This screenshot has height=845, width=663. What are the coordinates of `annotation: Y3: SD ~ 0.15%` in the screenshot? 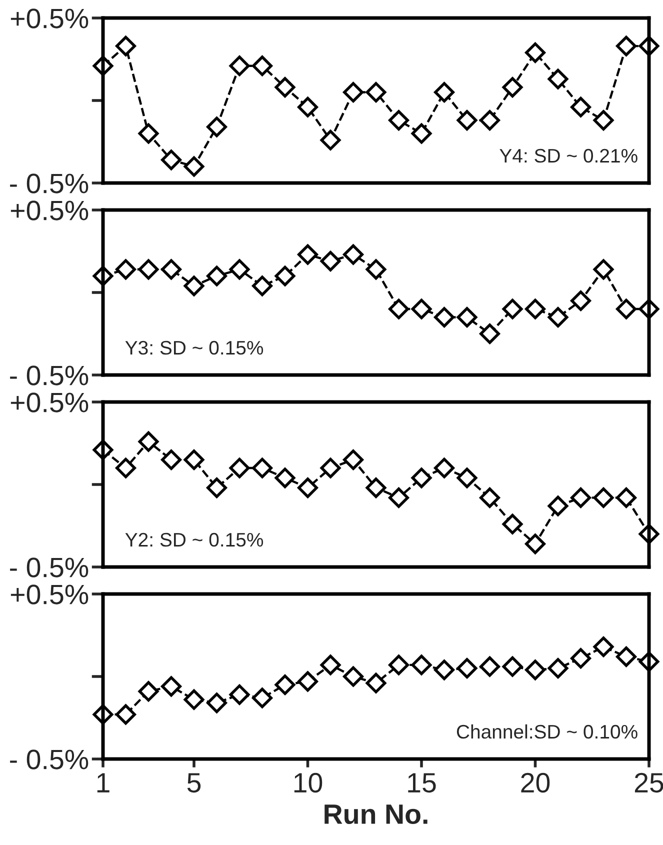 It's located at (194, 347).